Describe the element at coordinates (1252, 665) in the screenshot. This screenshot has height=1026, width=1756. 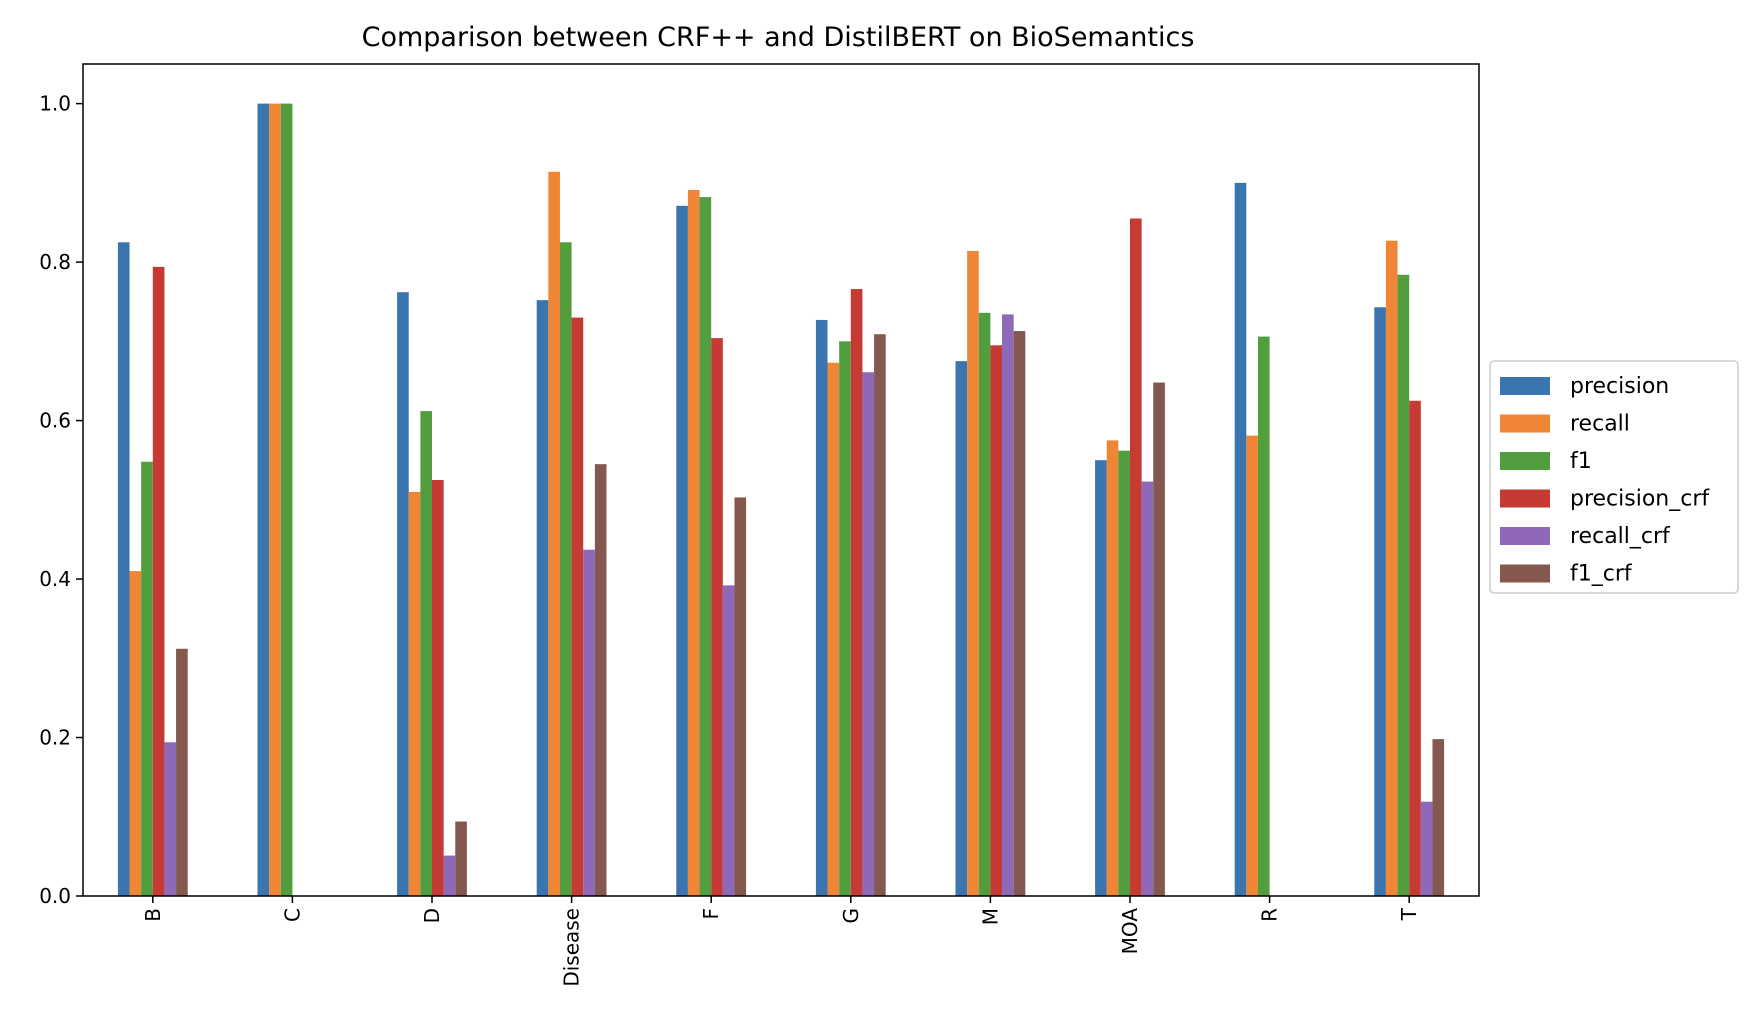
I see `bar-recall-r` at that location.